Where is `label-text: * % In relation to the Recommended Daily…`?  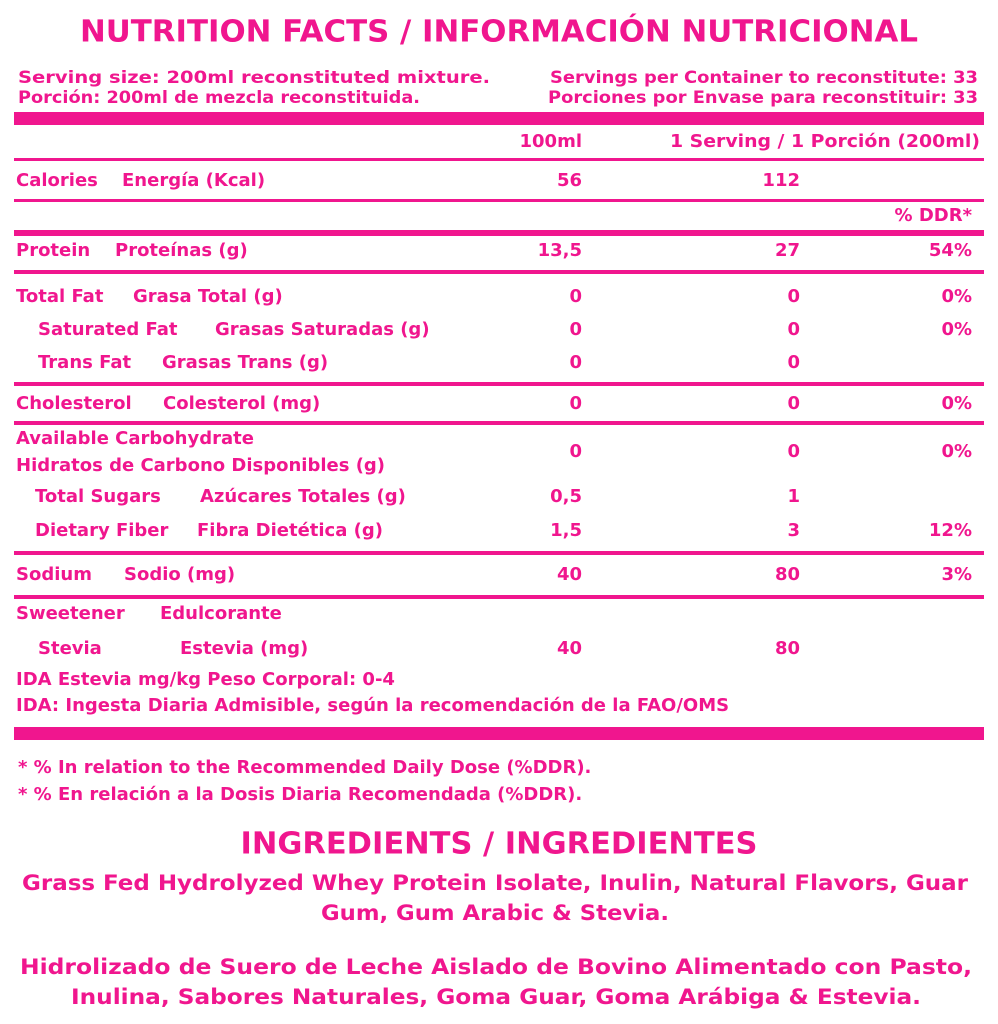
label-text: * % In relation to the Recommended Daily… is located at coordinates (304, 767).